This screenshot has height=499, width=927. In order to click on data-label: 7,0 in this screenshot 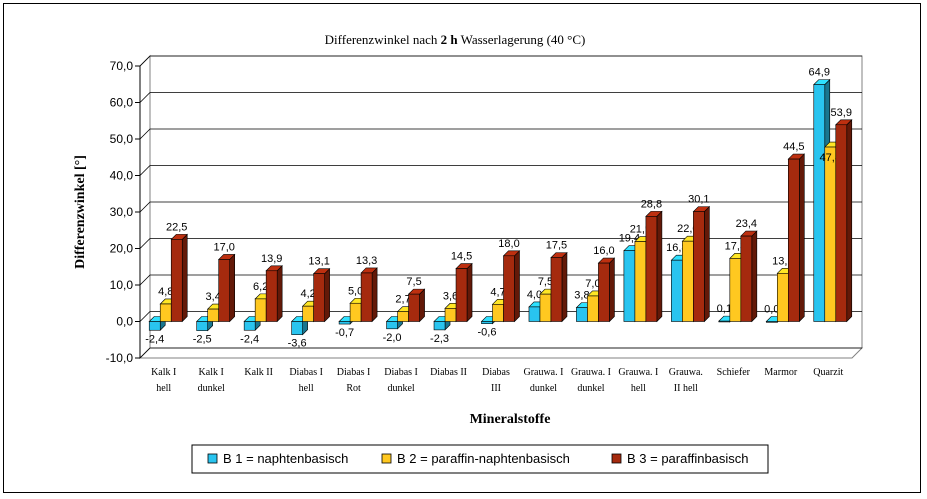, I will do `click(592, 284)`.